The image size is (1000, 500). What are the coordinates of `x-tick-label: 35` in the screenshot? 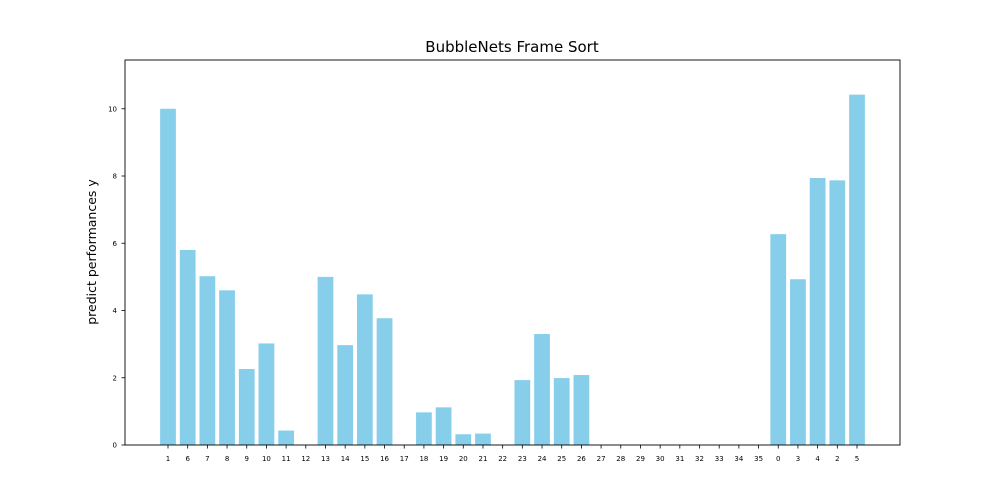 It's located at (758, 459).